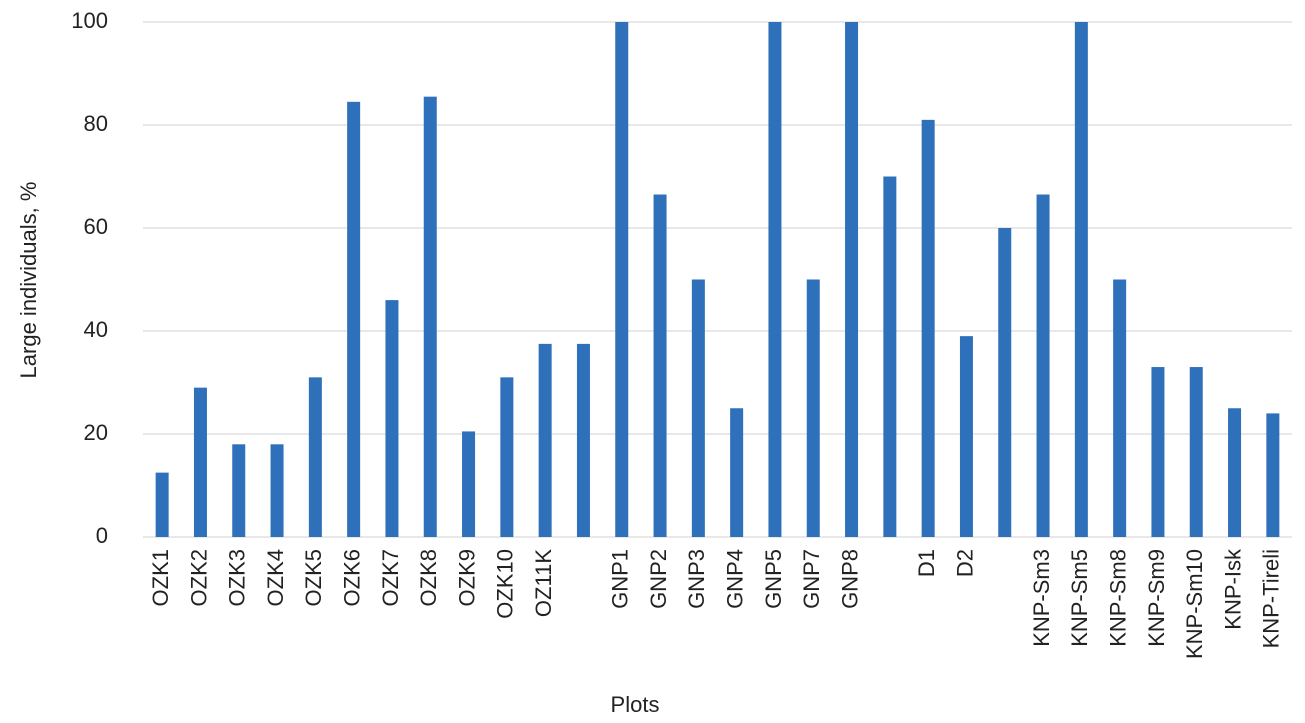  Describe the element at coordinates (926, 563) in the screenshot. I see `x-tick-label: D1` at that location.